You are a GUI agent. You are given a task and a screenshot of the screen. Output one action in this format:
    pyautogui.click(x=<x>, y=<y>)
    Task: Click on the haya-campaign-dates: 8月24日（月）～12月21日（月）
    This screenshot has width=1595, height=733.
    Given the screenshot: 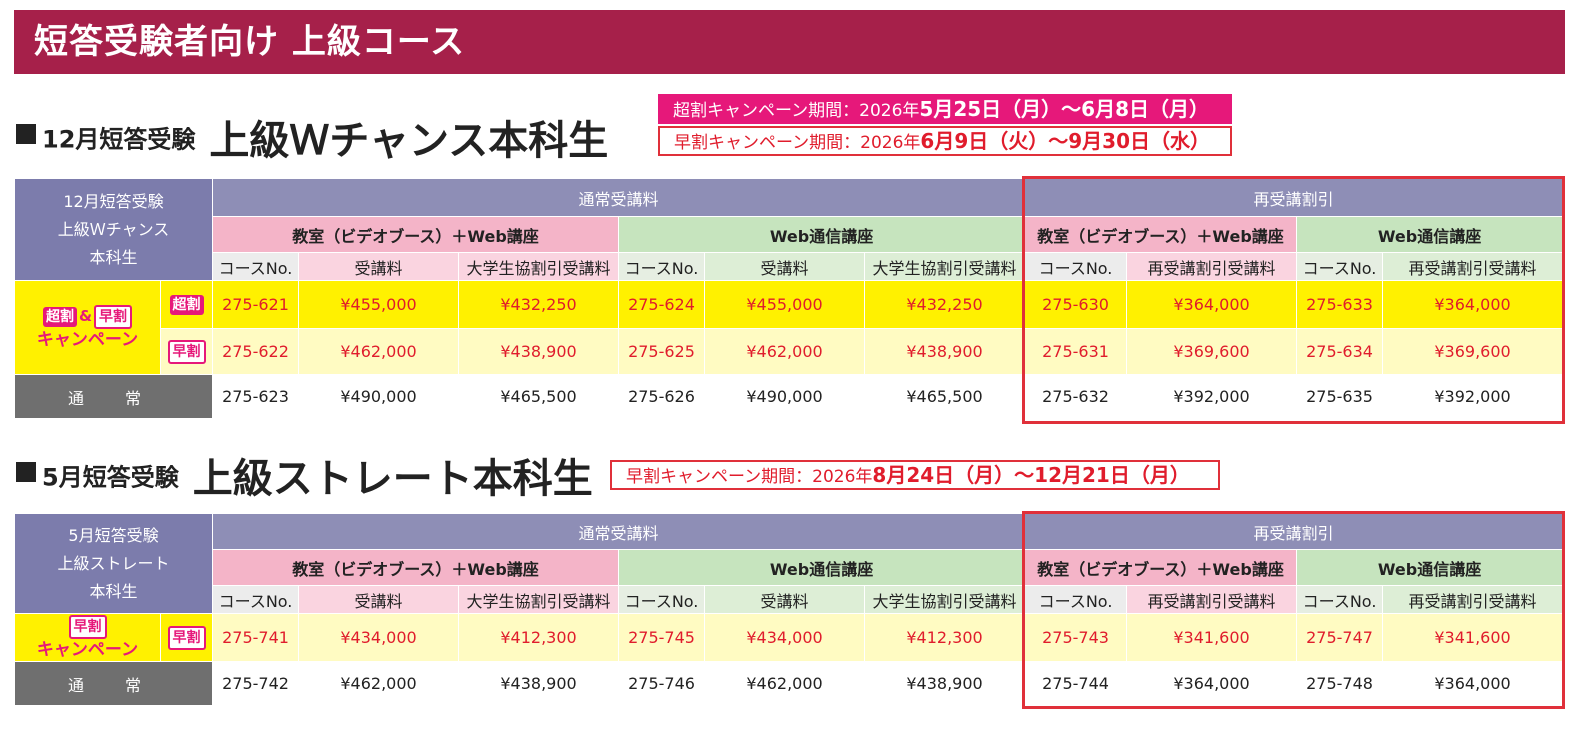 What is the action you would take?
    pyautogui.click(x=1031, y=475)
    